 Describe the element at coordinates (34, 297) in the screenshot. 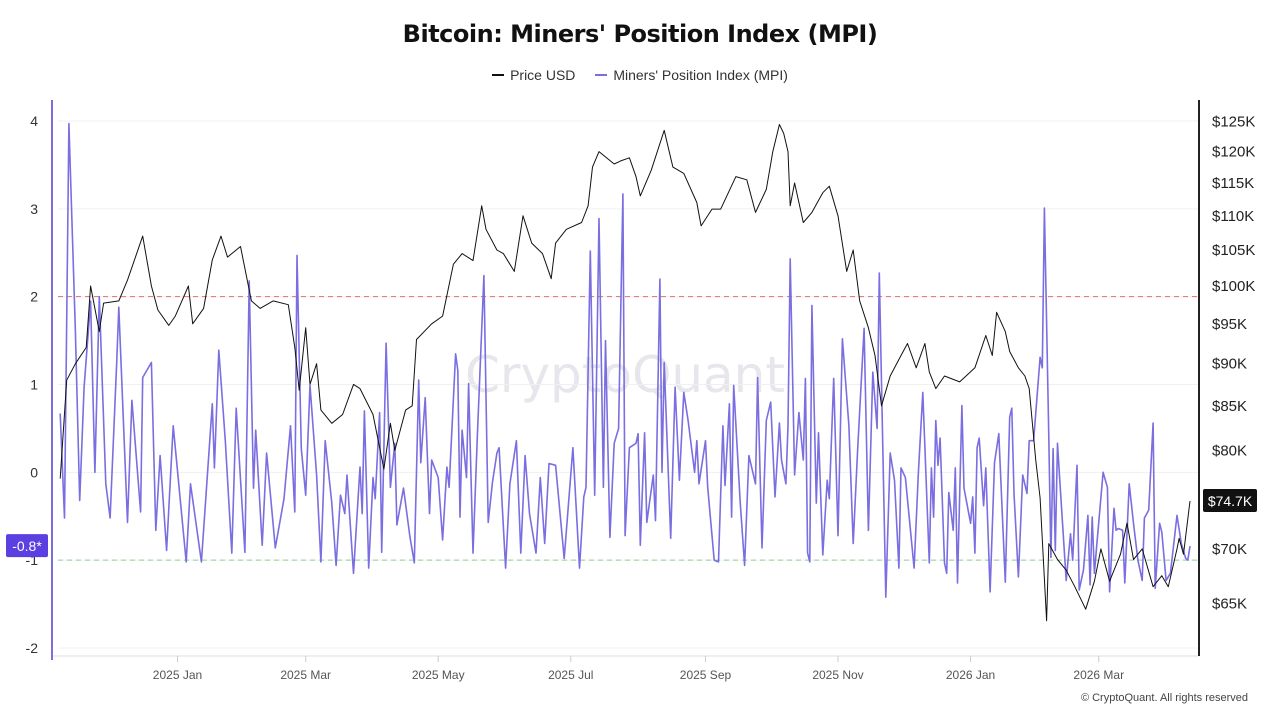

I see `left-tick-label: 2` at that location.